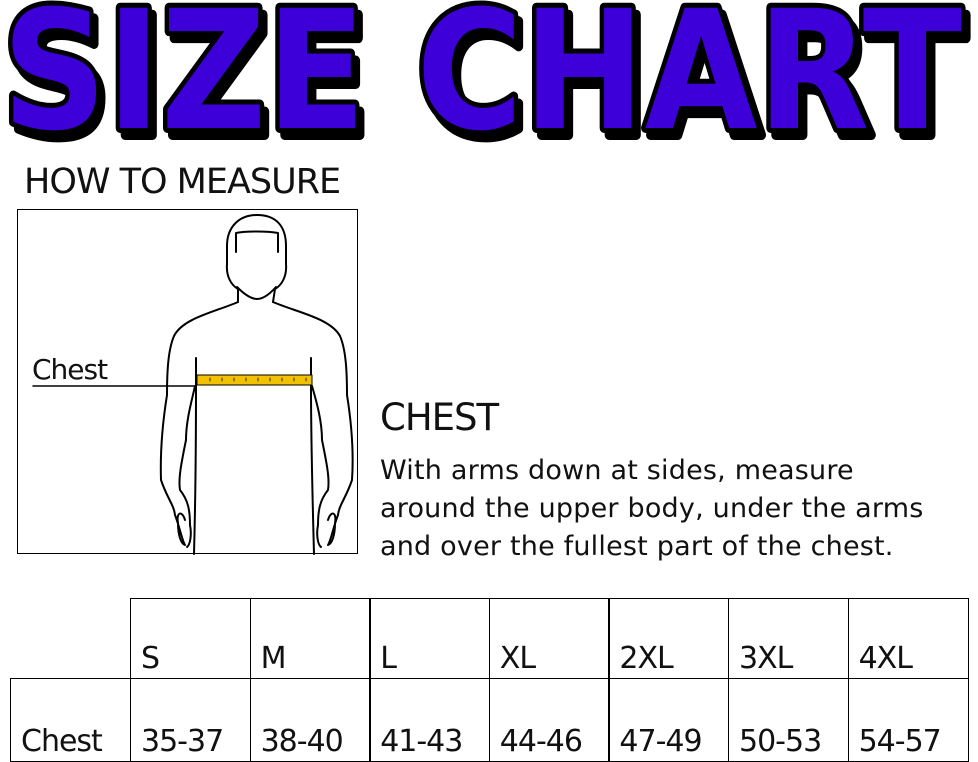 Image resolution: width=978 pixels, height=762 pixels. I want to click on right-arm-outline, so click(313, 423).